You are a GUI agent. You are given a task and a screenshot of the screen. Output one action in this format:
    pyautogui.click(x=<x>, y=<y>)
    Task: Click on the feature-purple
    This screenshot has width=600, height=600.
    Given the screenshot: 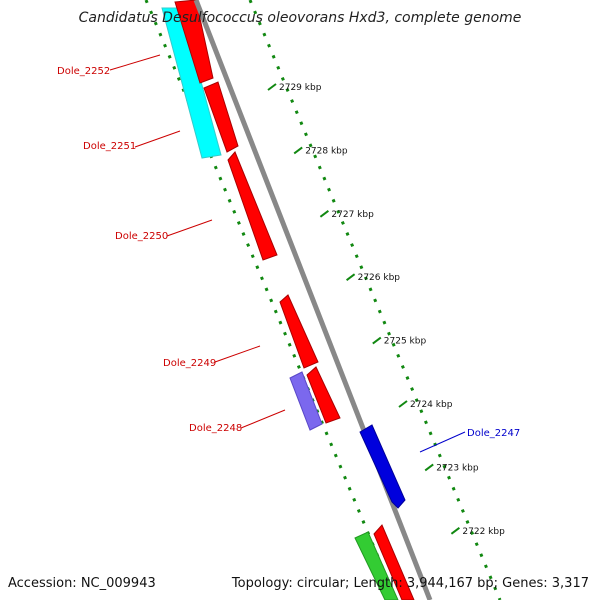 What is the action you would take?
    pyautogui.click(x=306, y=401)
    